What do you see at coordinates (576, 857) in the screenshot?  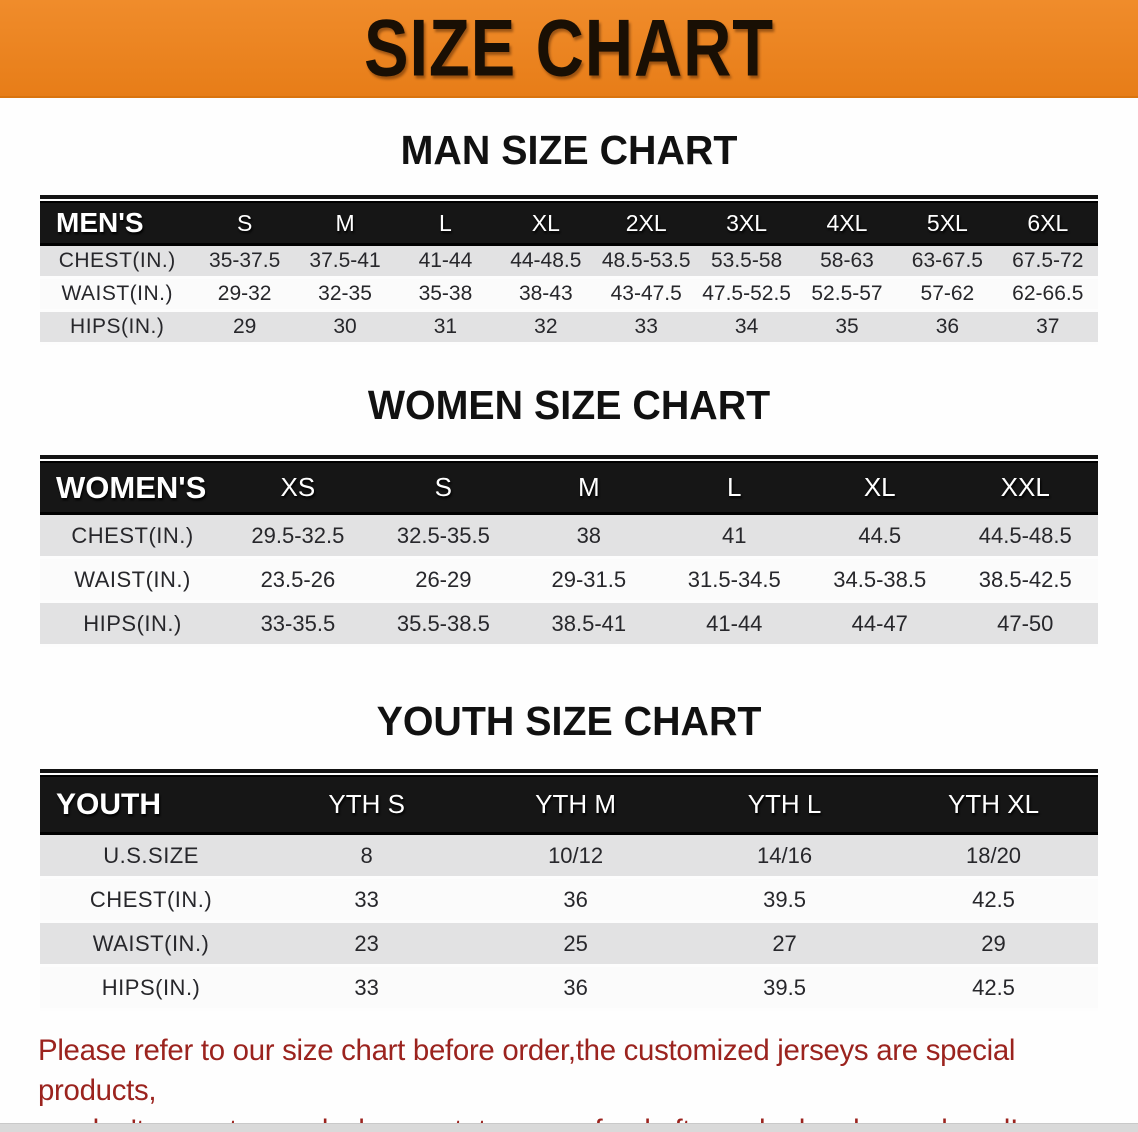 I see `size-value-cell: 10/12` at bounding box center [576, 857].